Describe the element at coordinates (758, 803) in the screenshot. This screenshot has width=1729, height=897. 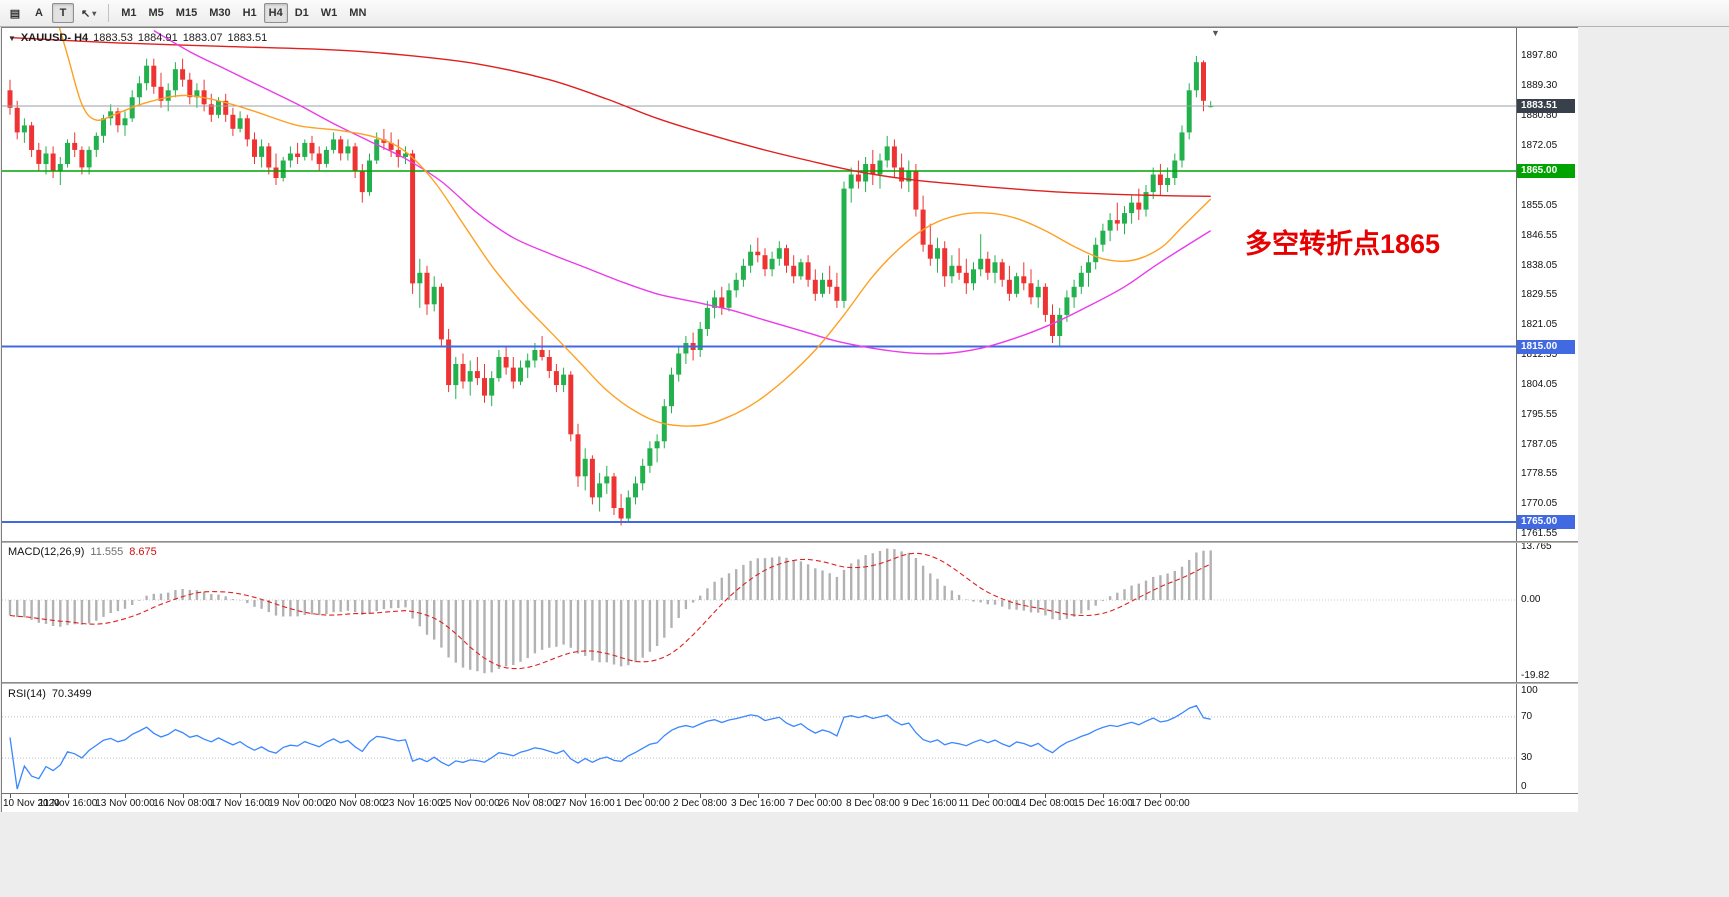
I see `time-axis-label: 3 Dec 16:00` at that location.